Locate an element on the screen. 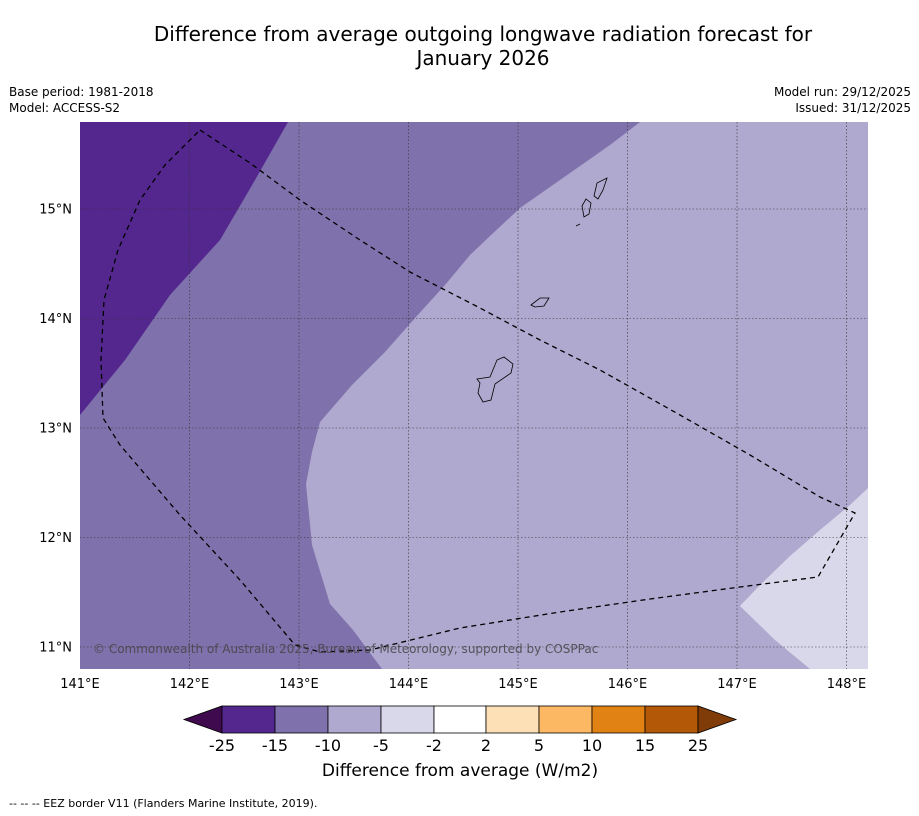  lat-tick-label: 13°N is located at coordinates (55, 429).